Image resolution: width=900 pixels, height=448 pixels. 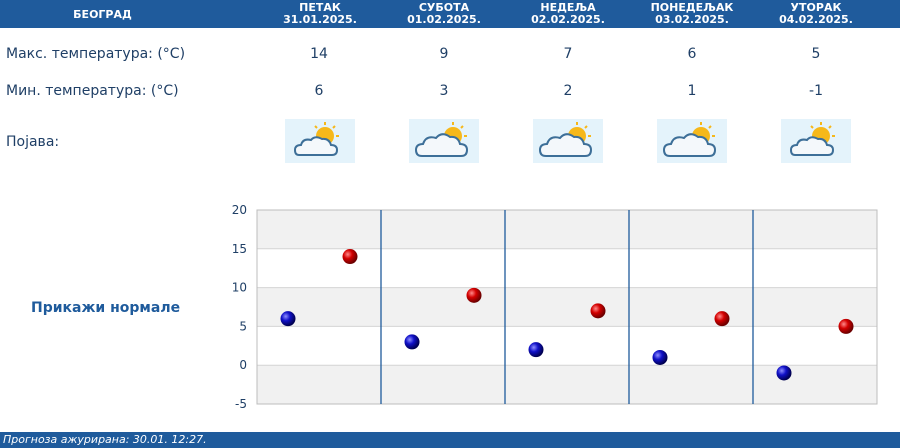 What do you see at coordinates (320, 7) in the screenshot?
I see `day-name: ПЕТАК` at bounding box center [320, 7].